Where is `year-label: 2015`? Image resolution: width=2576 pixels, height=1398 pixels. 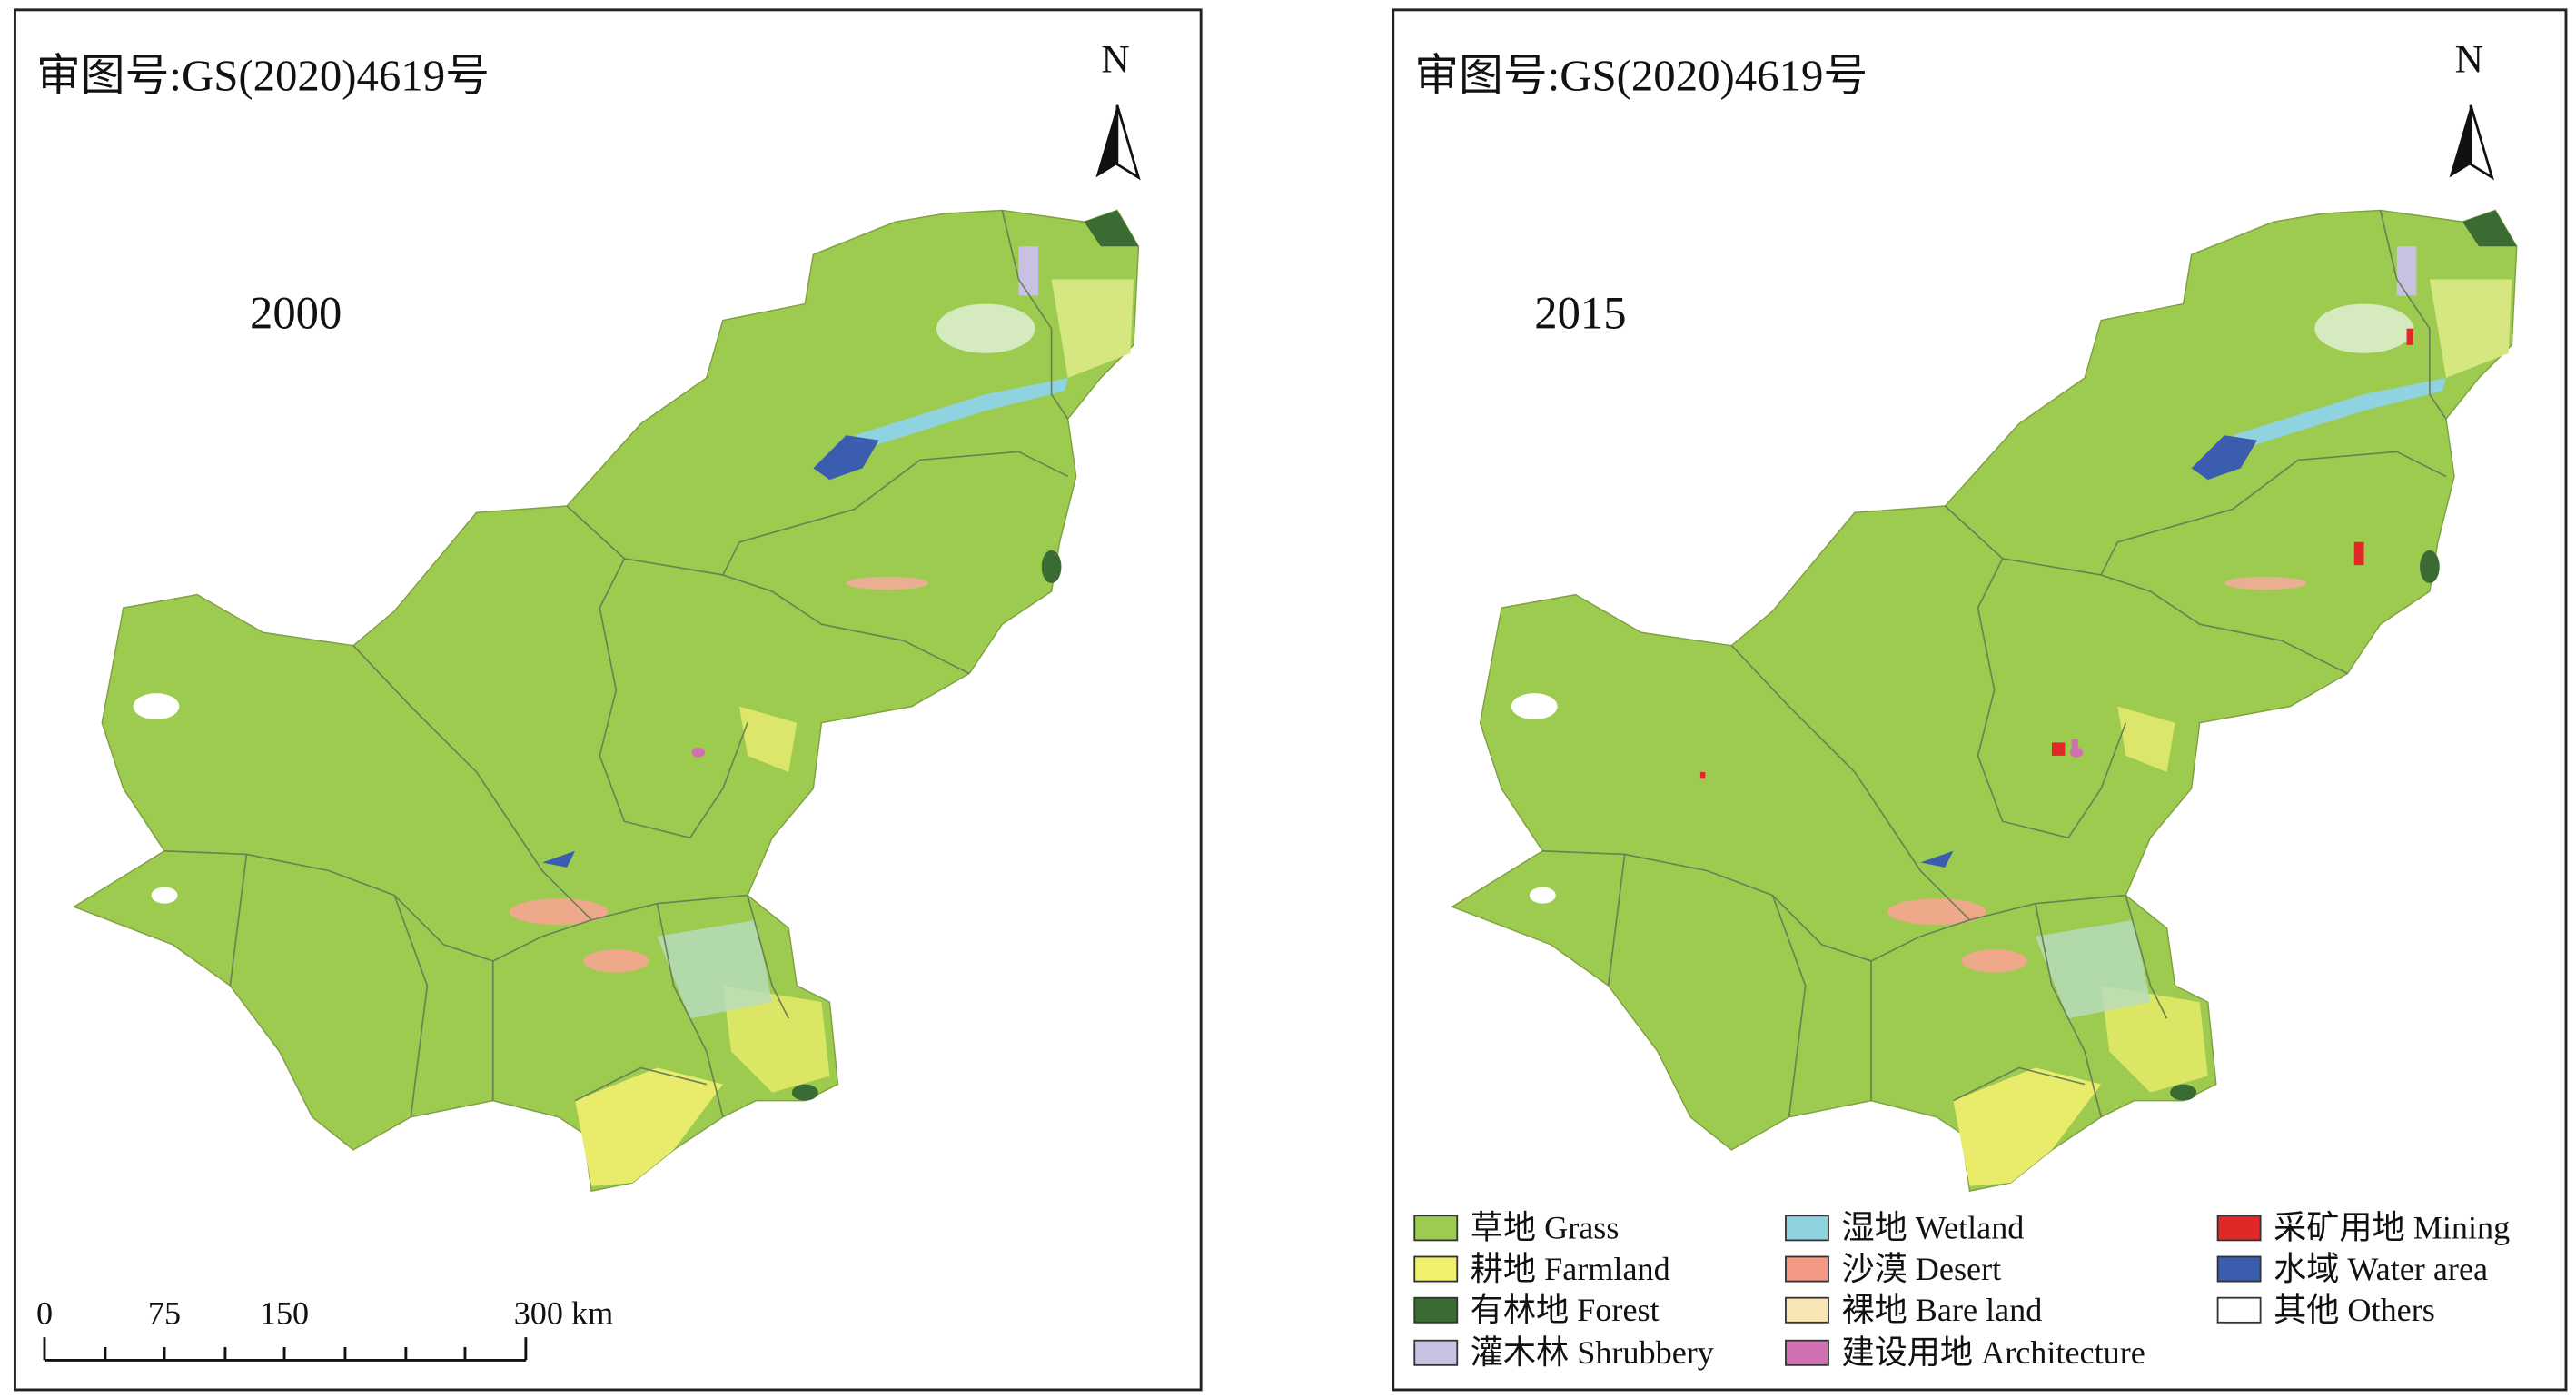 year-label: 2015 is located at coordinates (1580, 313).